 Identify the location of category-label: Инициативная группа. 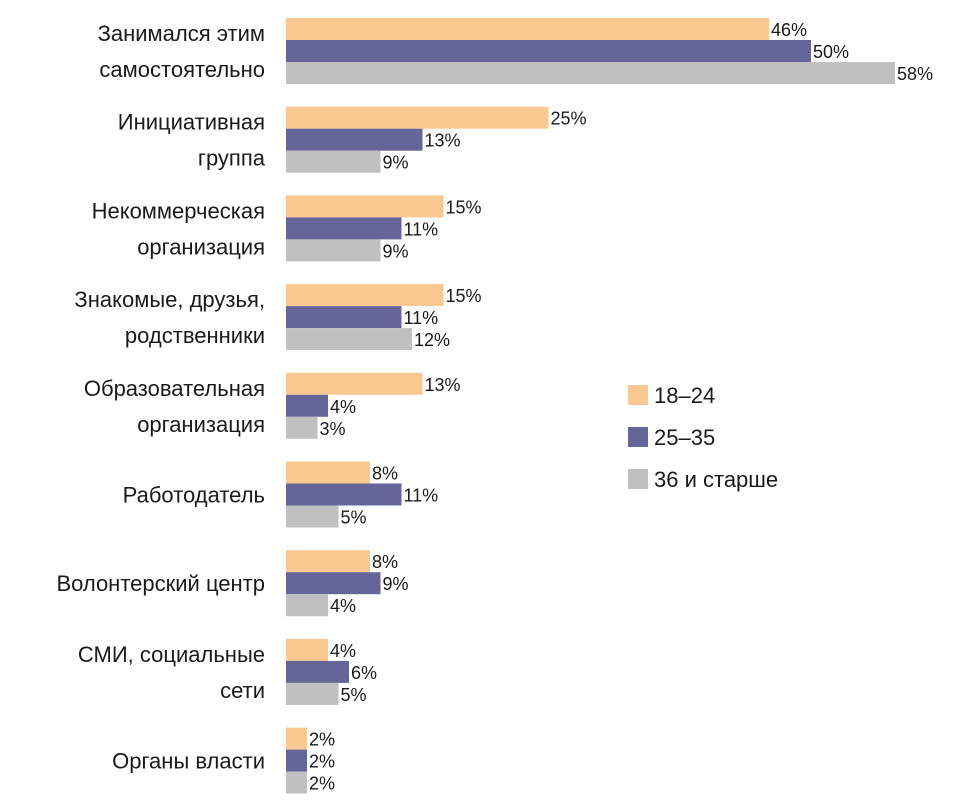
(192, 140).